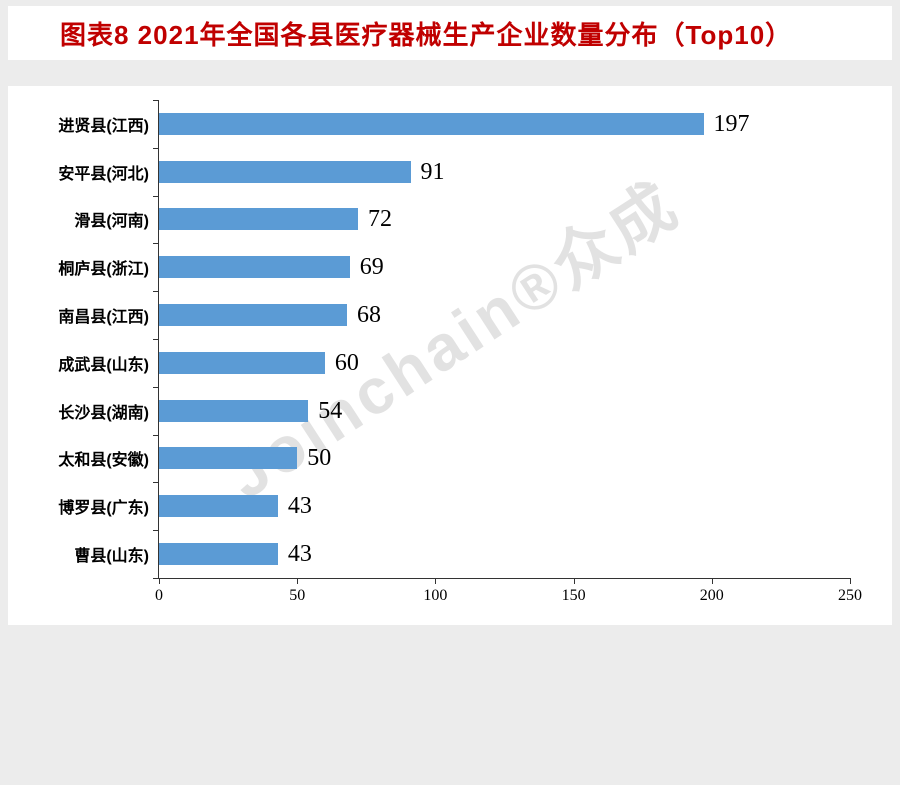  Describe the element at coordinates (103, 509) in the screenshot. I see `category-label: 博罗县(广东)` at that location.